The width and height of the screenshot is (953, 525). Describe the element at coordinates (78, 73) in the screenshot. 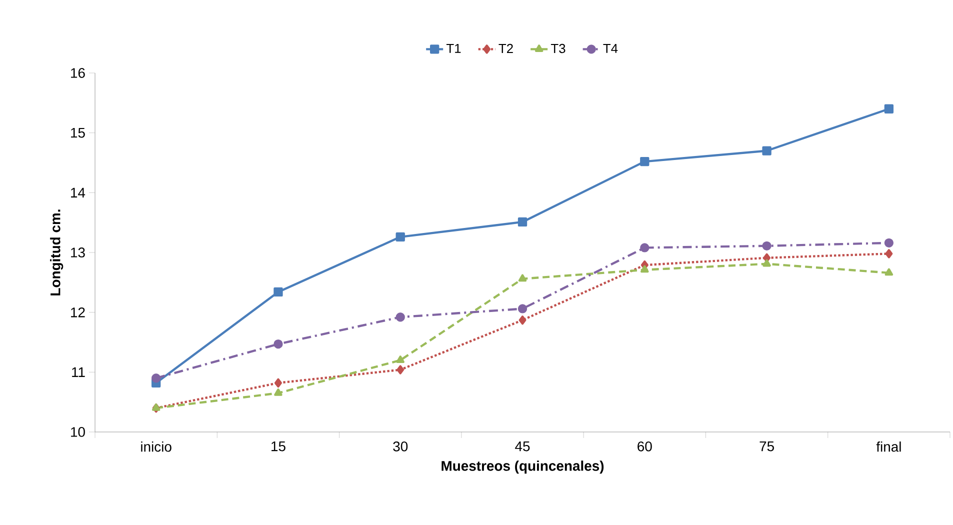

I see `y-tick-label: 16` at that location.